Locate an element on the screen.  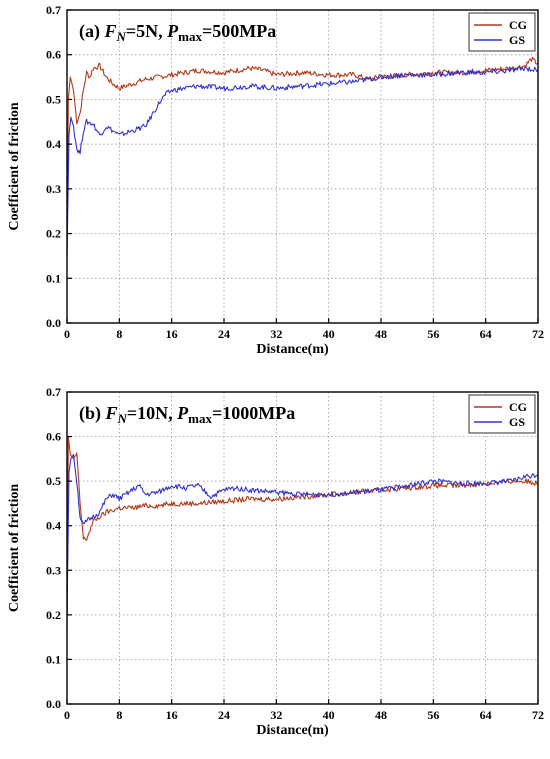
panel-title-part: (a) is located at coordinates (92, 31).